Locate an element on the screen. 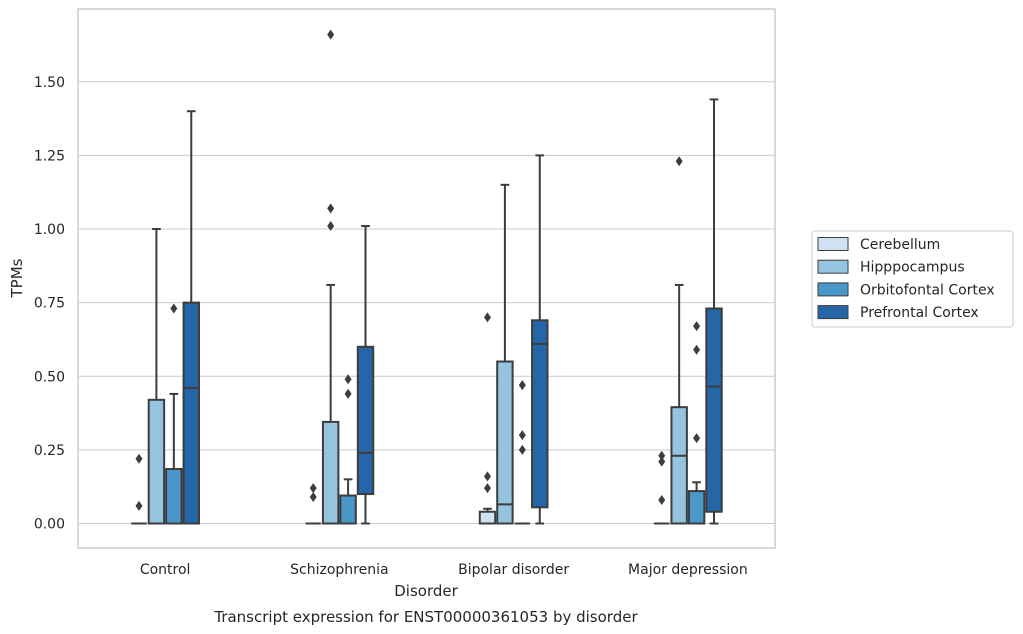 The width and height of the screenshot is (1023, 634). legend-label: Orbitofontal Cortex is located at coordinates (927, 290).